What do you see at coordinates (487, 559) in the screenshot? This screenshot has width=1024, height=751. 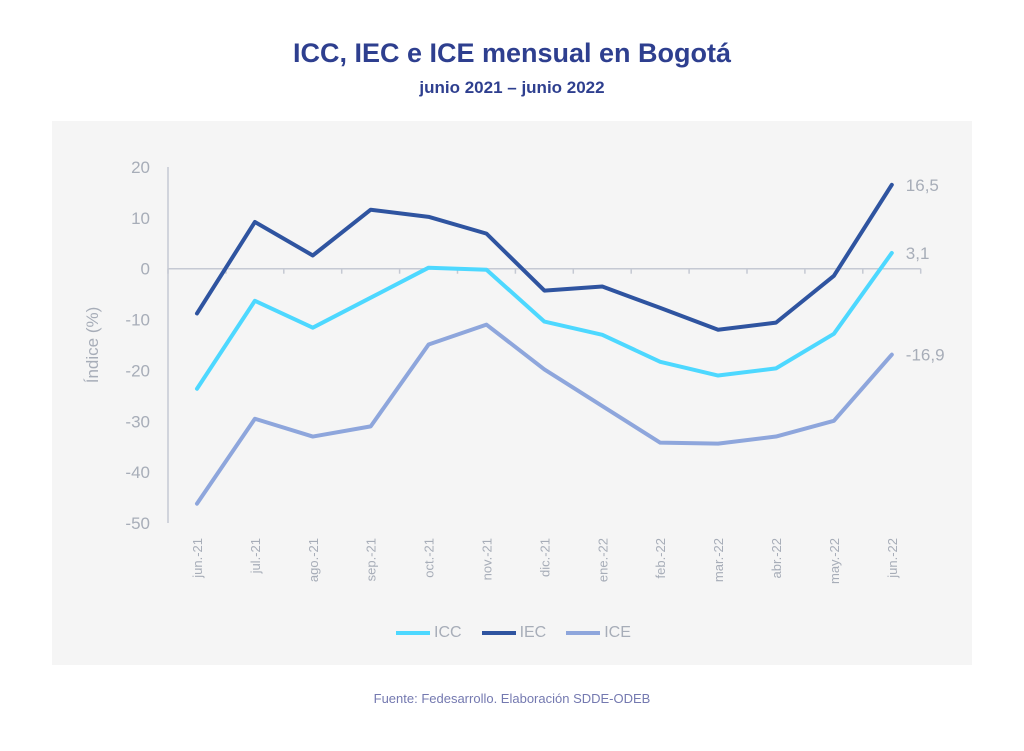 I see `x-tick-label: nov.-21` at bounding box center [487, 559].